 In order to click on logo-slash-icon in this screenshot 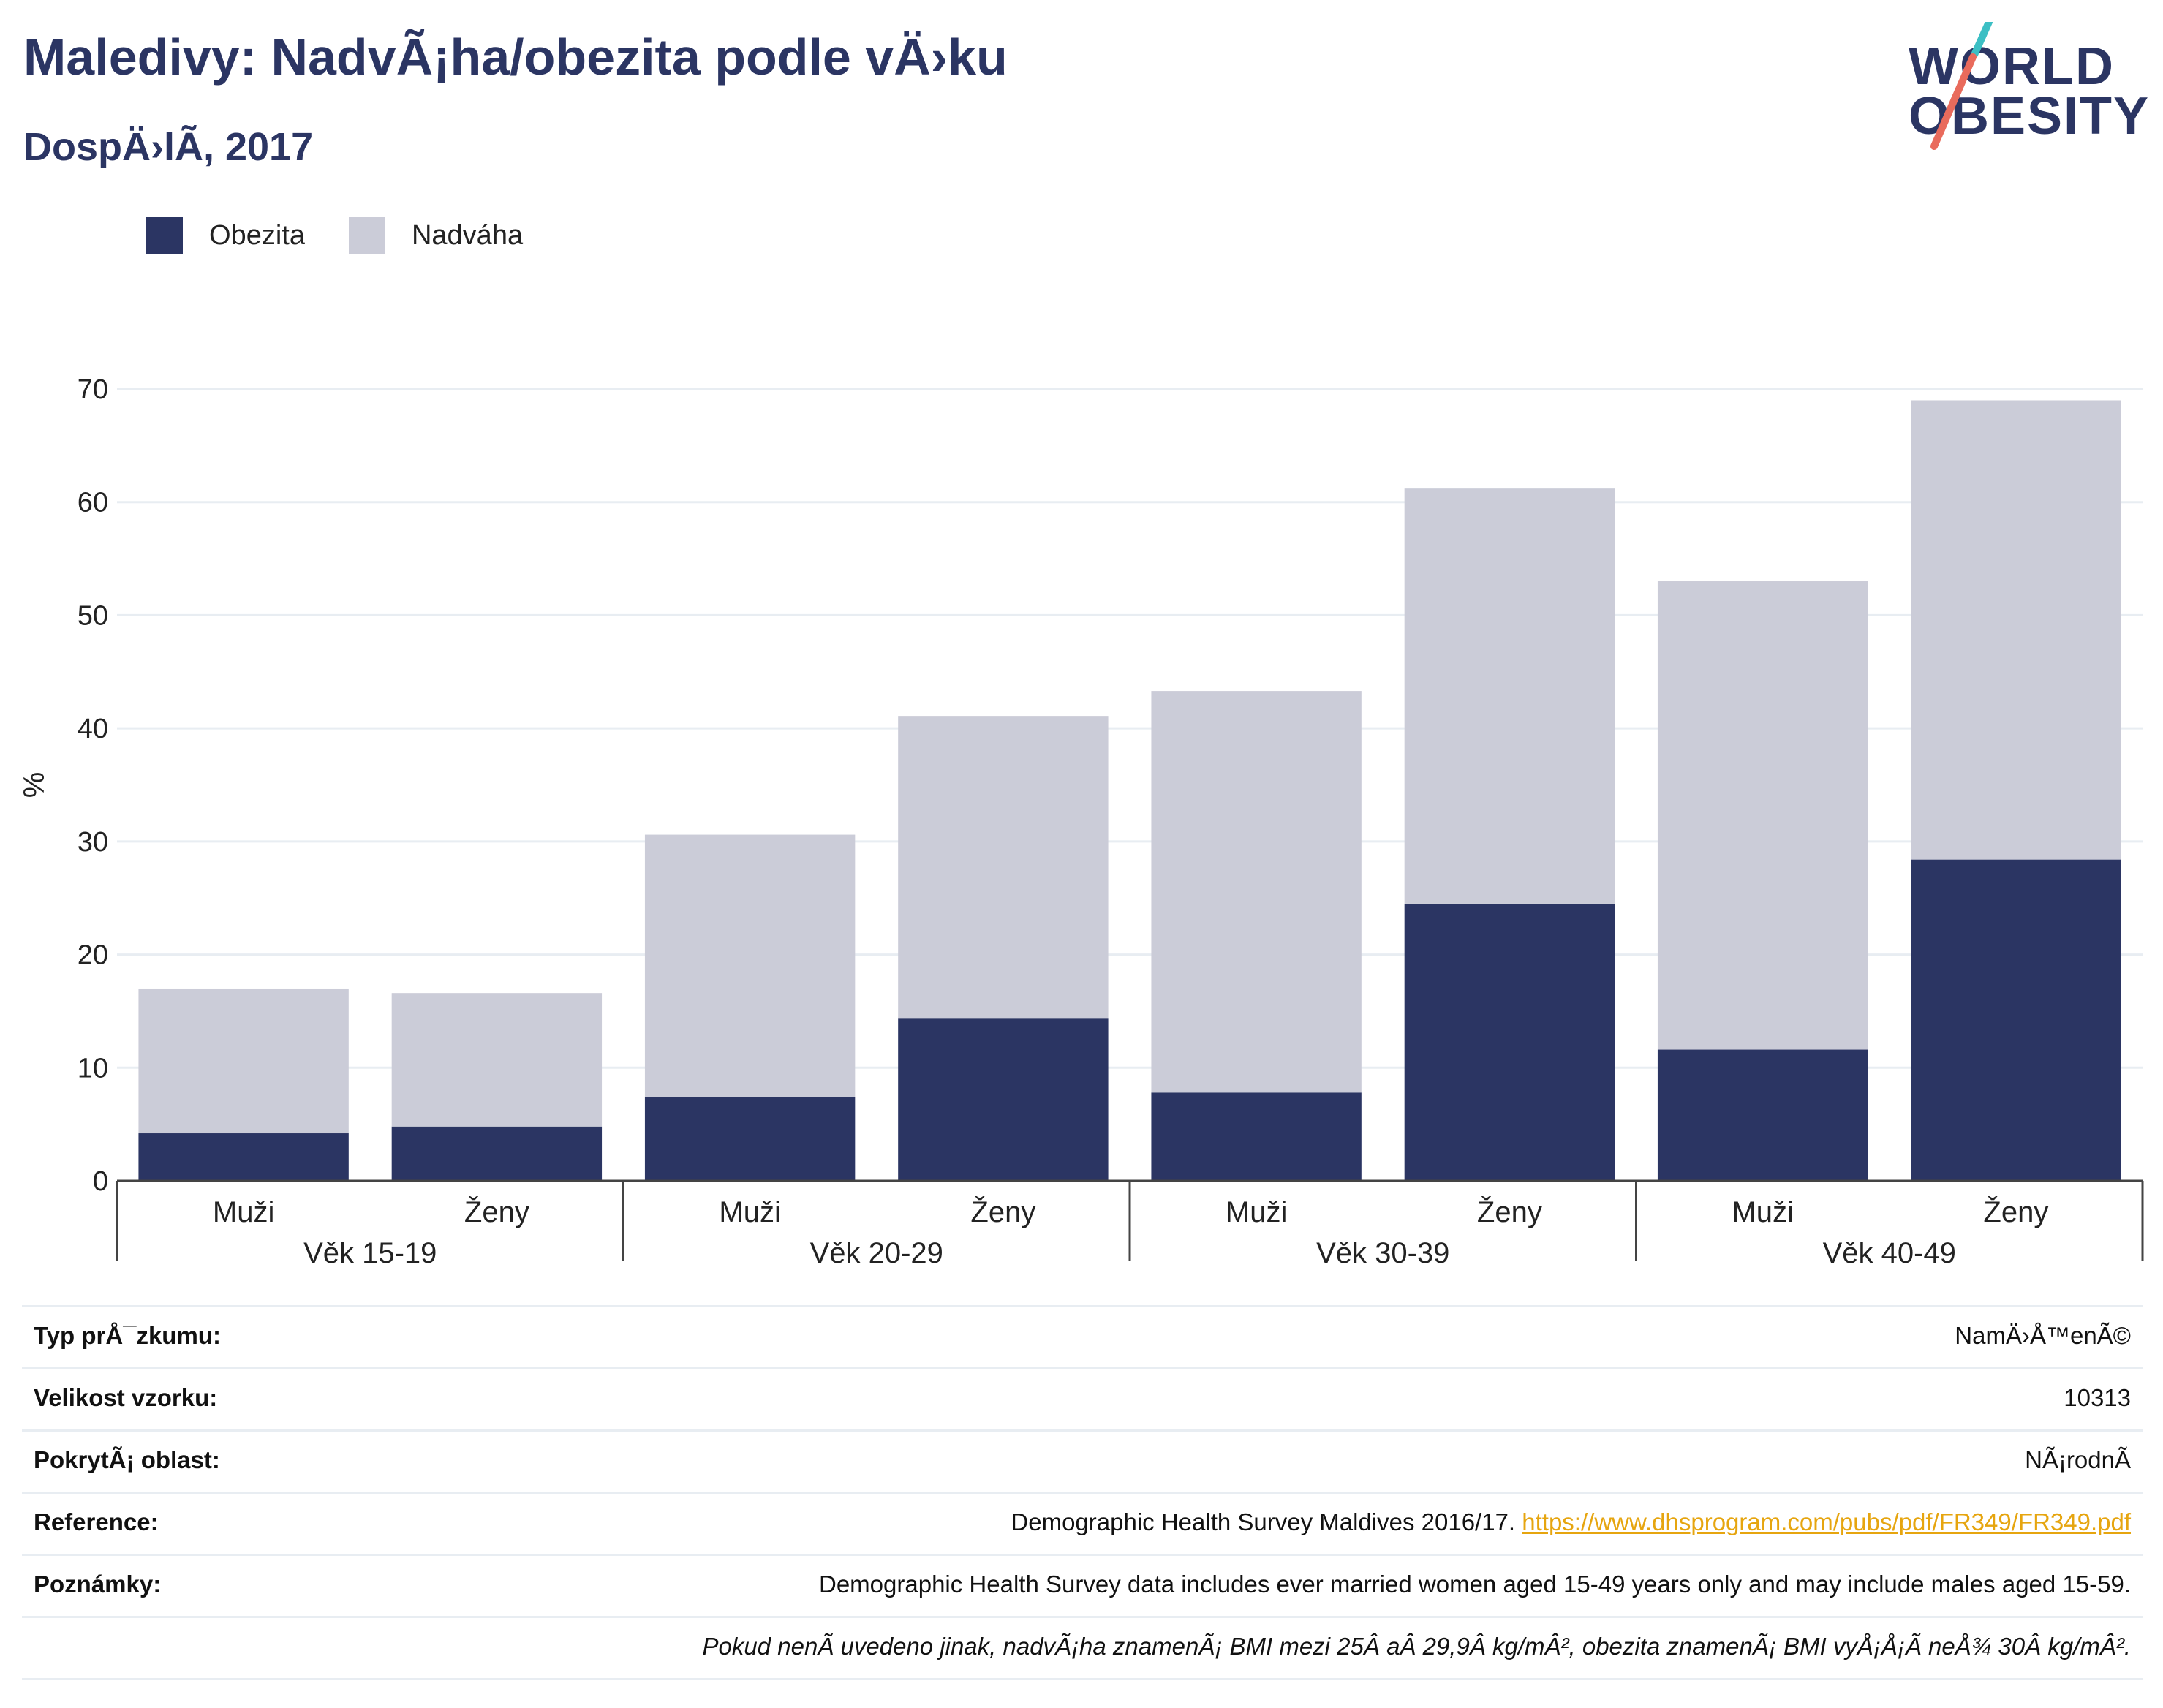, I will do `click(1962, 86)`.